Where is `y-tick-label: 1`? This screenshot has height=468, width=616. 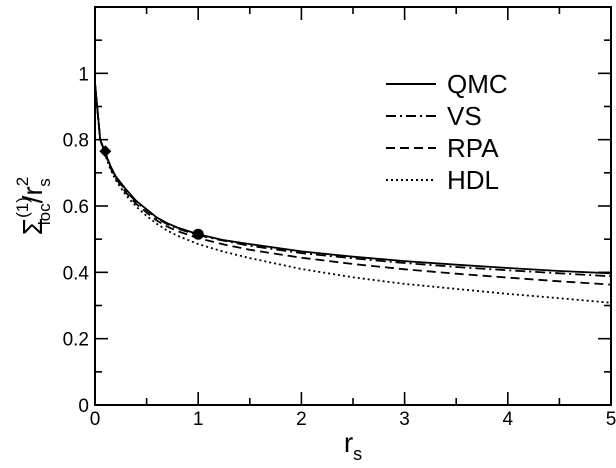
y-tick-label: 1 is located at coordinates (83, 74).